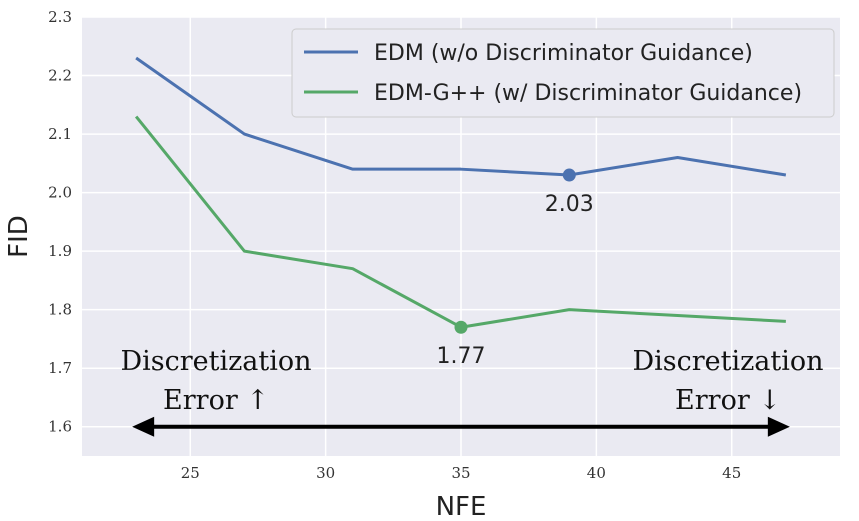 The width and height of the screenshot is (859, 521). What do you see at coordinates (60, 222) in the screenshot?
I see `y-tick-labels: 1.6 1.7 1.8 1.9 2.0 2.1 2.2 2.3` at bounding box center [60, 222].